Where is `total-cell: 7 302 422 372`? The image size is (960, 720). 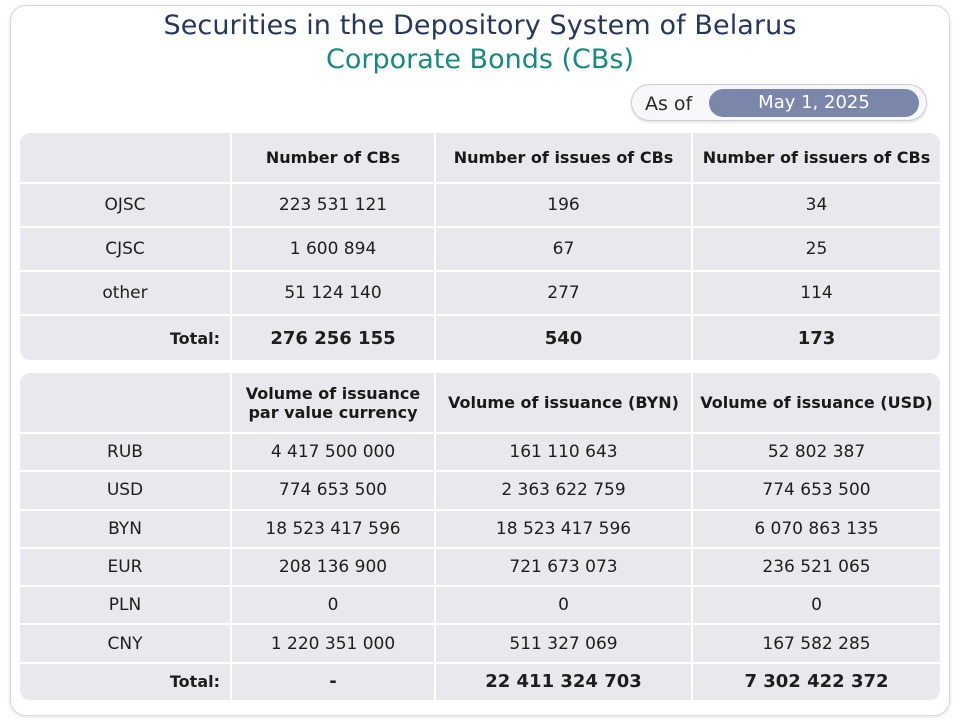 total-cell: 7 302 422 372 is located at coordinates (815, 680).